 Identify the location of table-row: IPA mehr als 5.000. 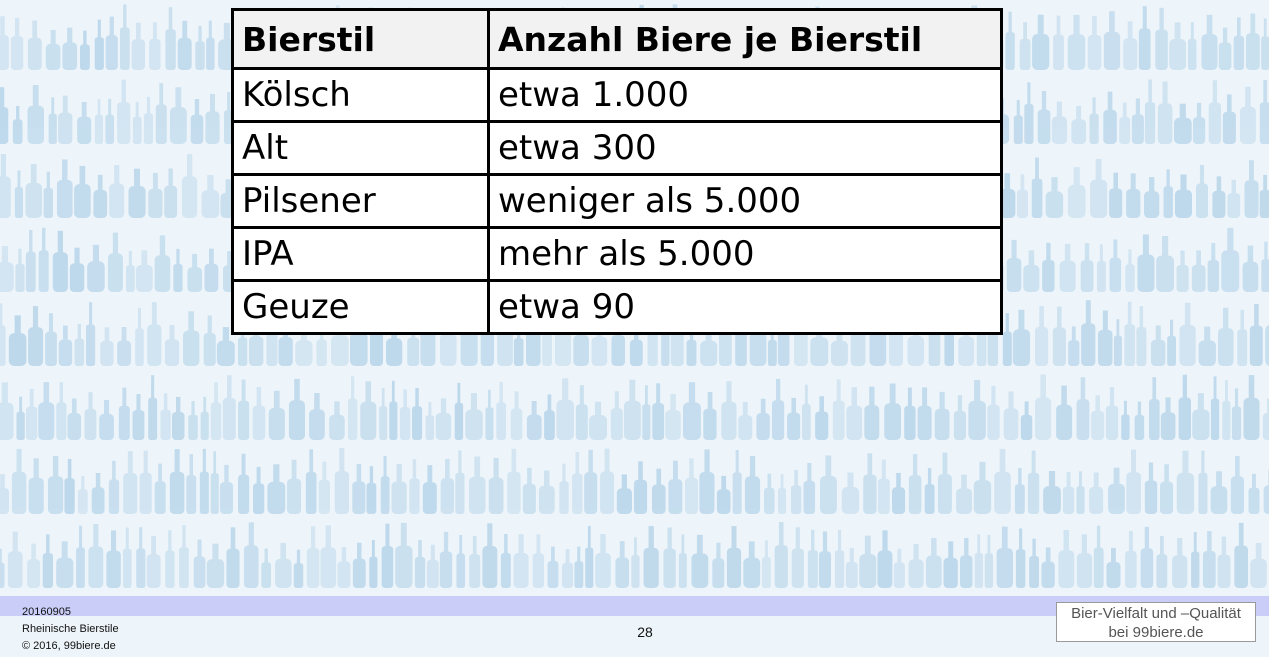
(617, 254).